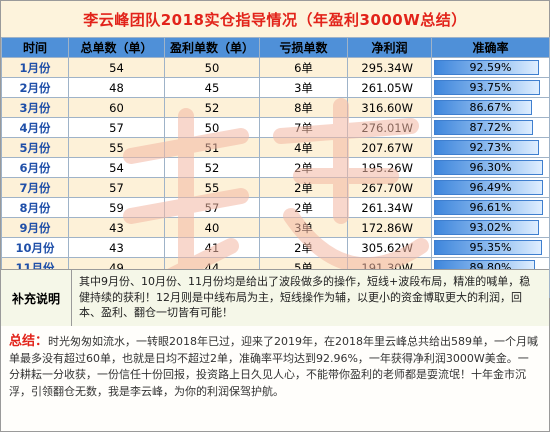  What do you see at coordinates (35, 167) in the screenshot?
I see `cell-month: 6月份` at bounding box center [35, 167].